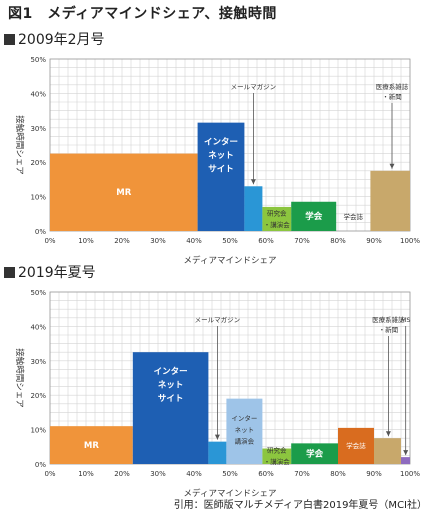 This screenshot has height=515, width=433. I want to click on chart1-heading: 2009年2月号, so click(54, 39).